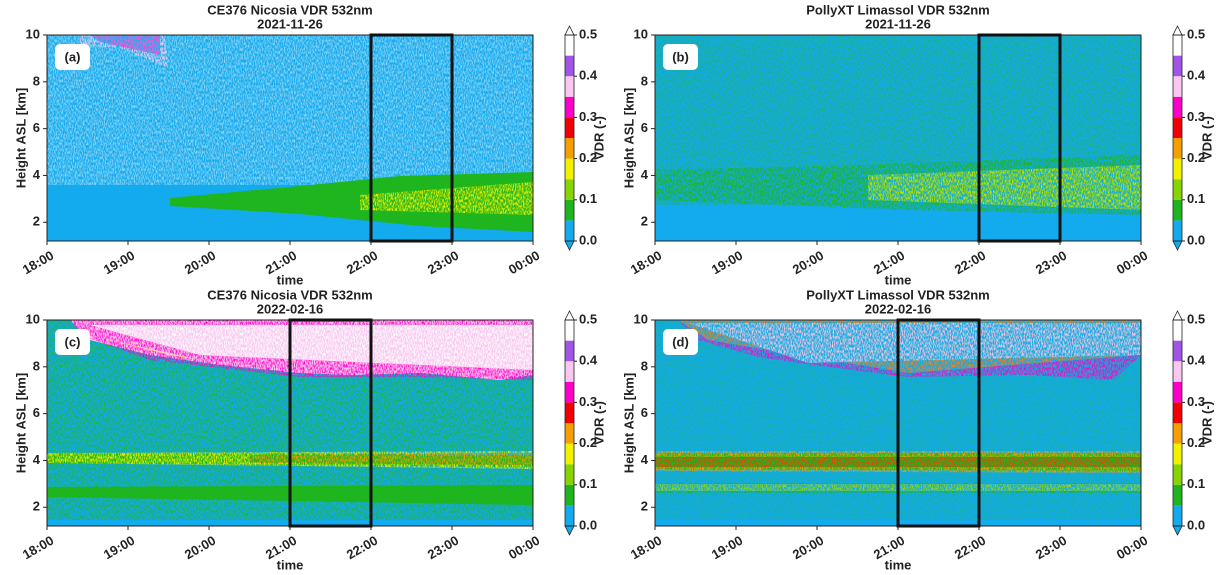 This screenshot has height=575, width=1227. What do you see at coordinates (290, 138) in the screenshot?
I see `backscatter-texture` at bounding box center [290, 138].